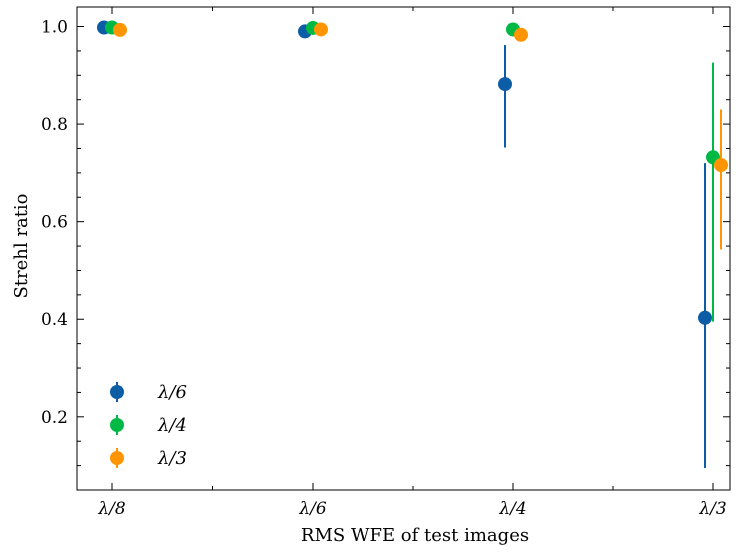  What do you see at coordinates (312, 509) in the screenshot?
I see `x-tick-label: λ/6` at bounding box center [312, 509].